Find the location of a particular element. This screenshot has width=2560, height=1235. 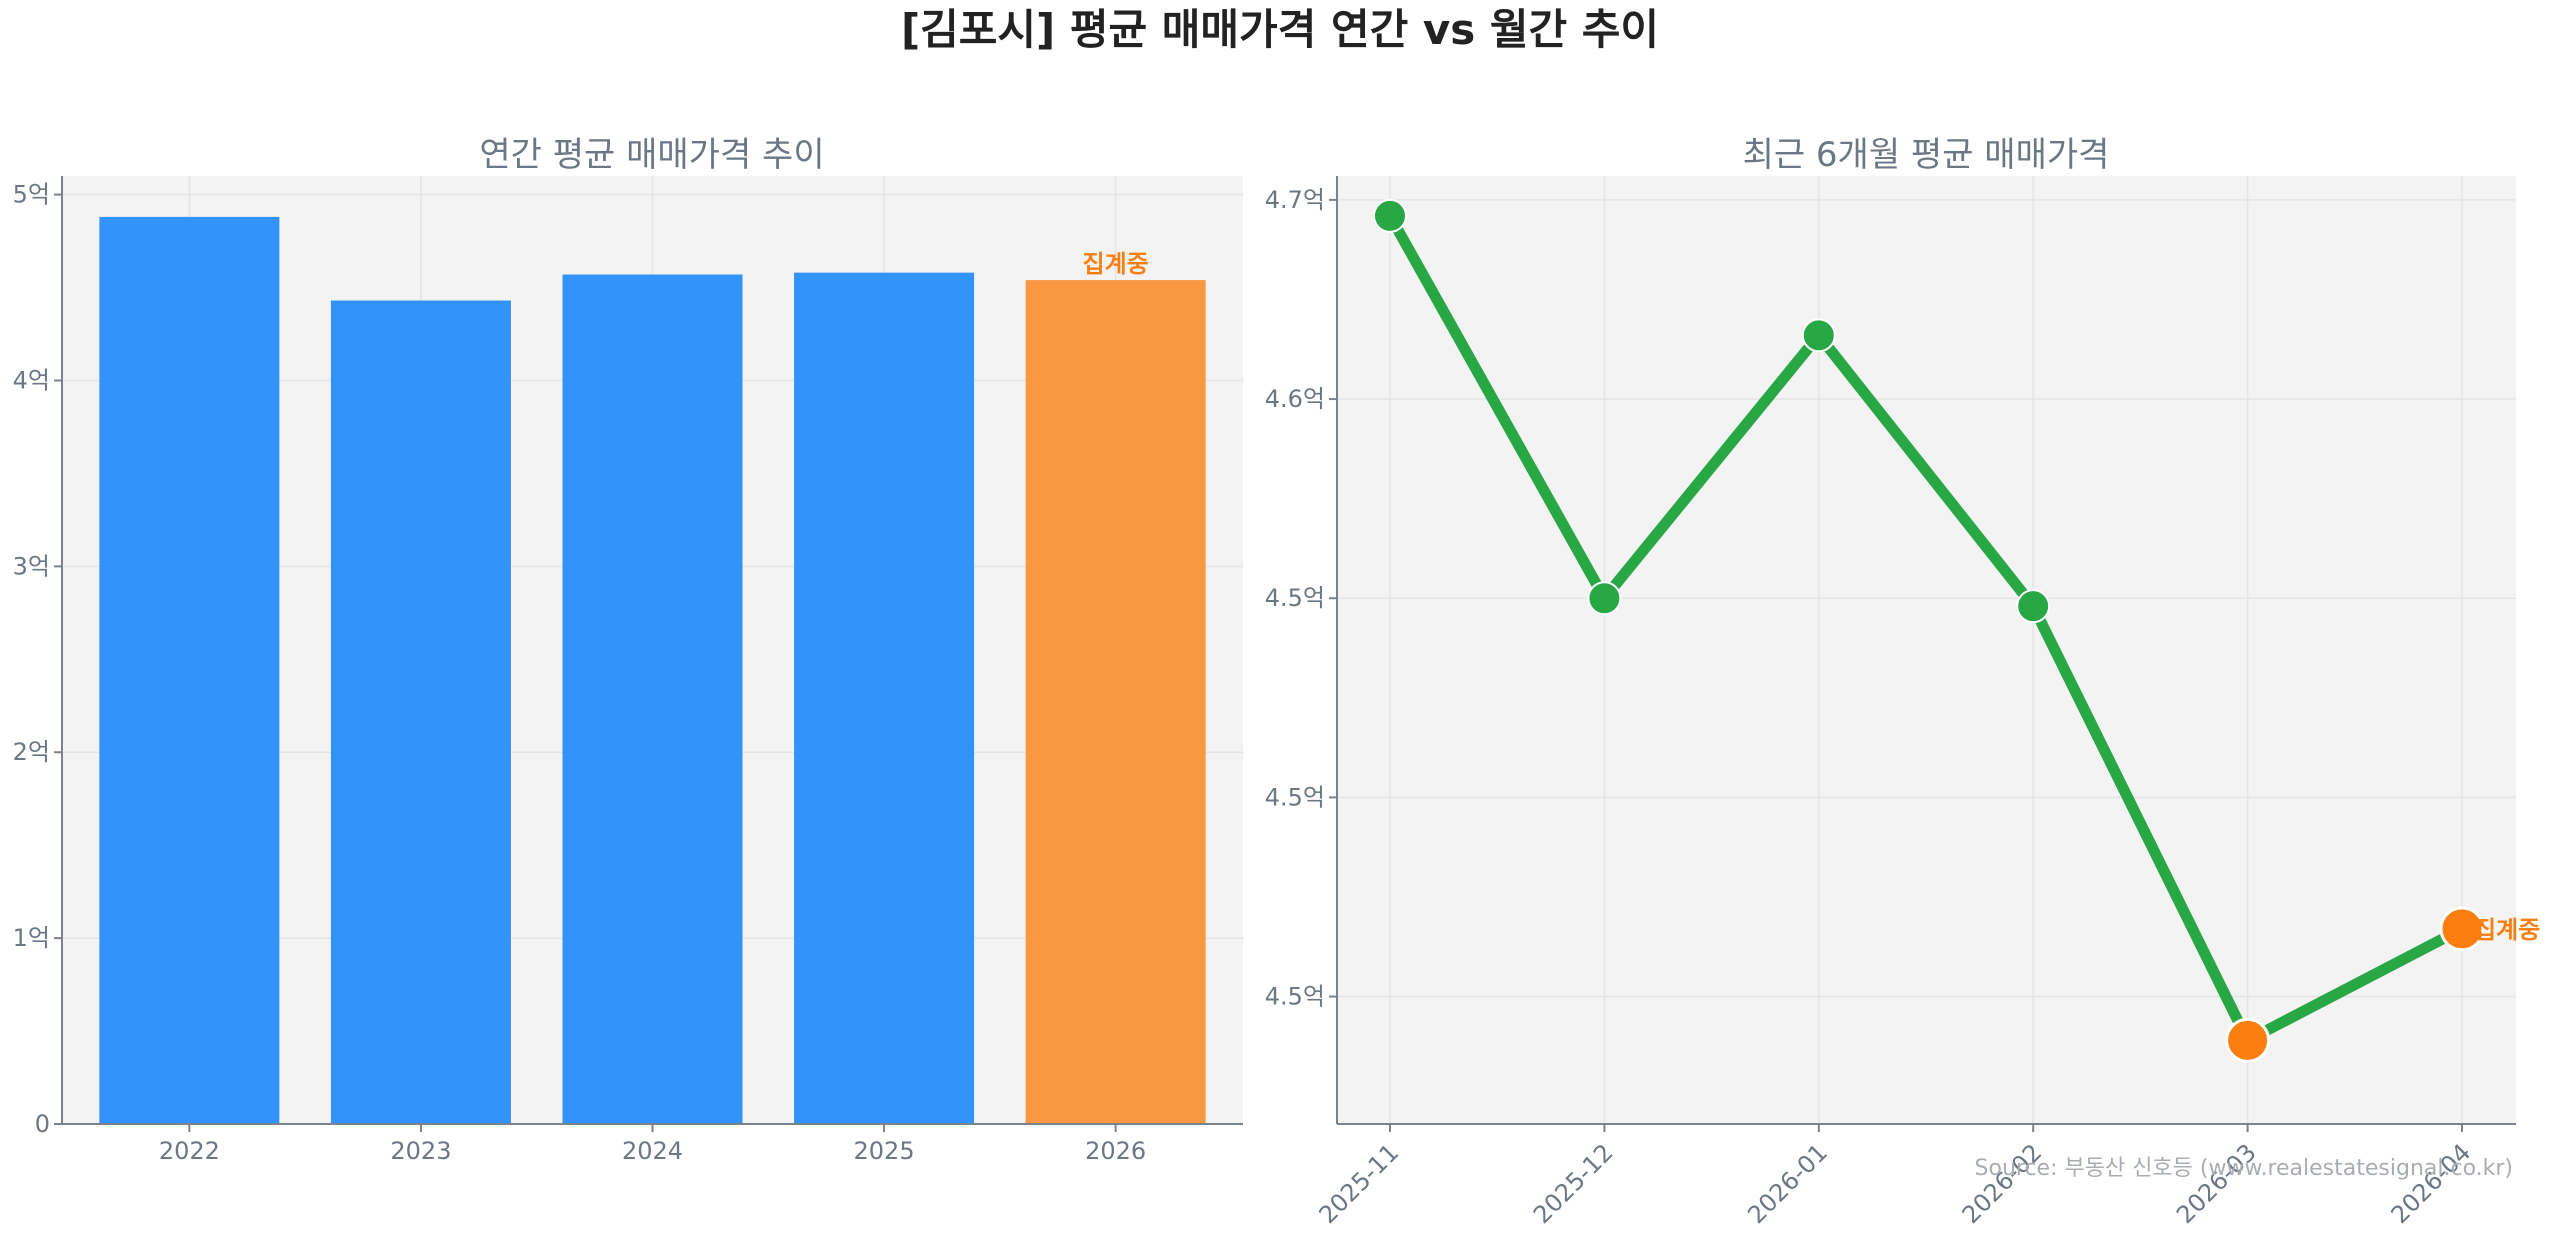

x-tick-label: 2025-11 is located at coordinates (1359, 1183).